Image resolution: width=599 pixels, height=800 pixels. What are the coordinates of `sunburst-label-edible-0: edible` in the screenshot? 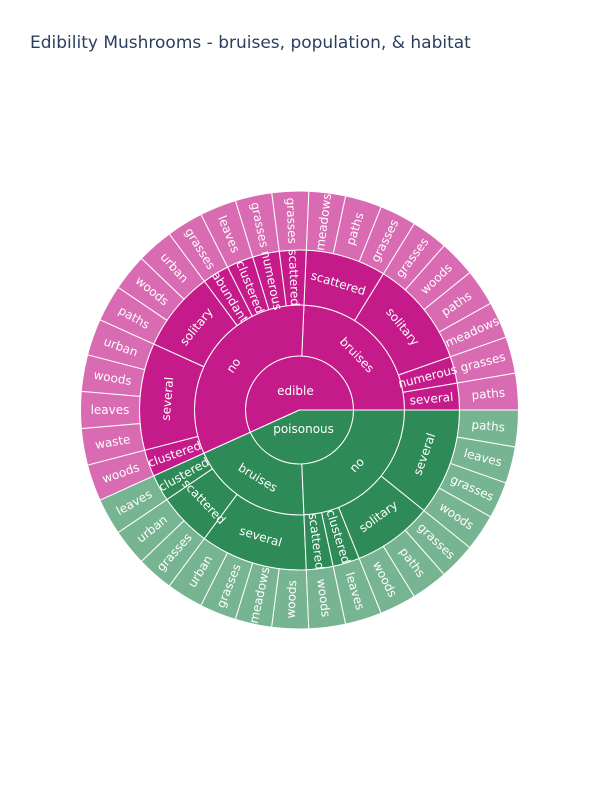 It's located at (295, 391).